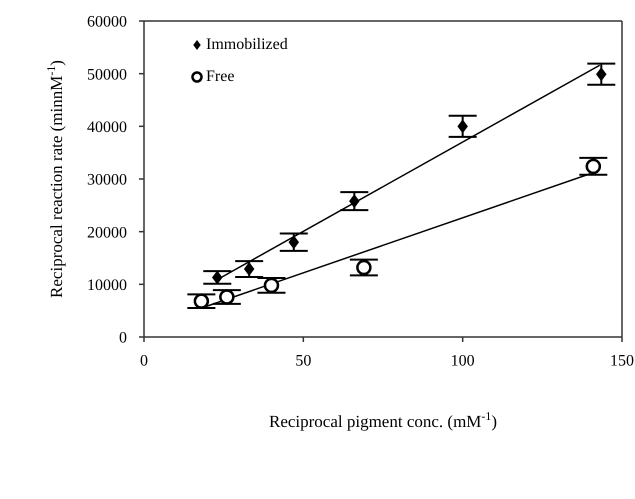 This screenshot has height=499, width=635. I want to click on x-tick-label: 100, so click(462, 361).